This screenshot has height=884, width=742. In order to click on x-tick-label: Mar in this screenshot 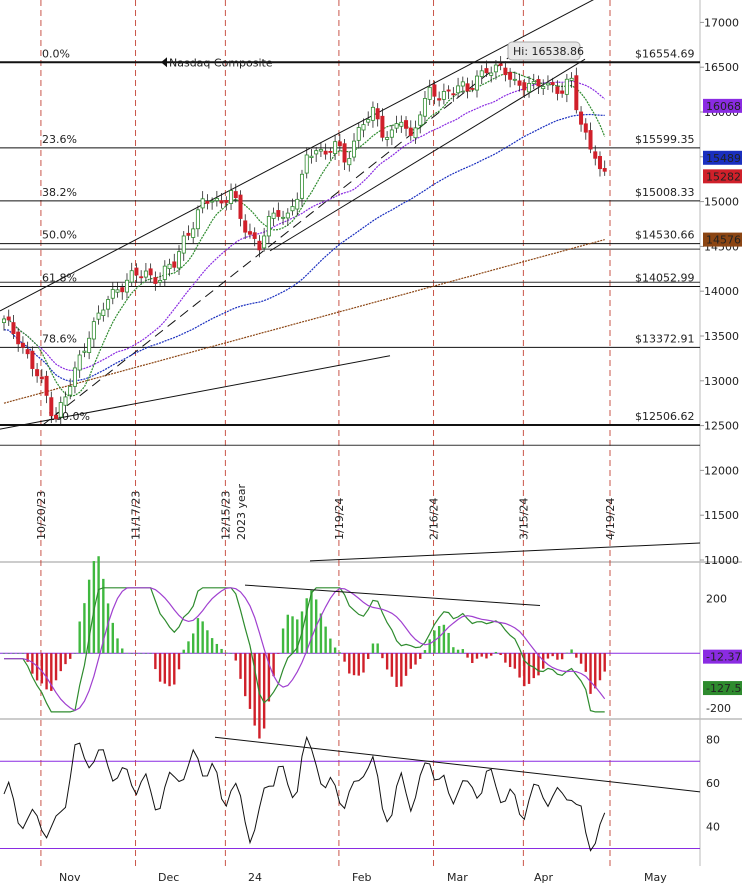, I will do `click(457, 877)`.